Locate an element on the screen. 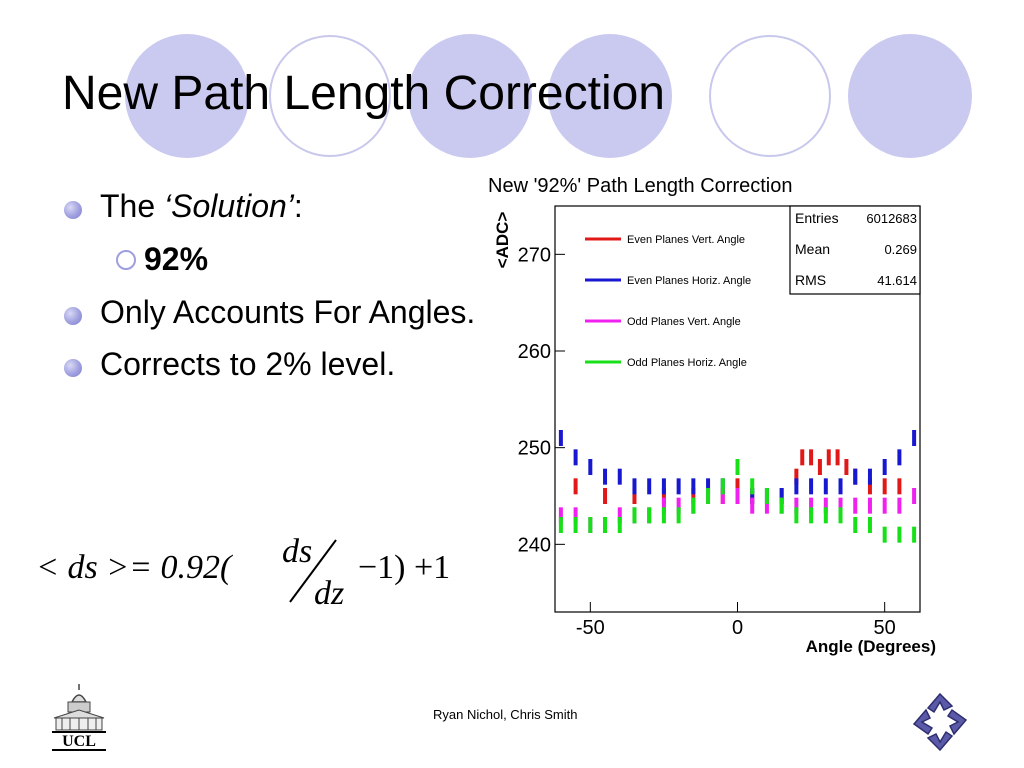  stats-mean-label: Mean is located at coordinates (812, 249).